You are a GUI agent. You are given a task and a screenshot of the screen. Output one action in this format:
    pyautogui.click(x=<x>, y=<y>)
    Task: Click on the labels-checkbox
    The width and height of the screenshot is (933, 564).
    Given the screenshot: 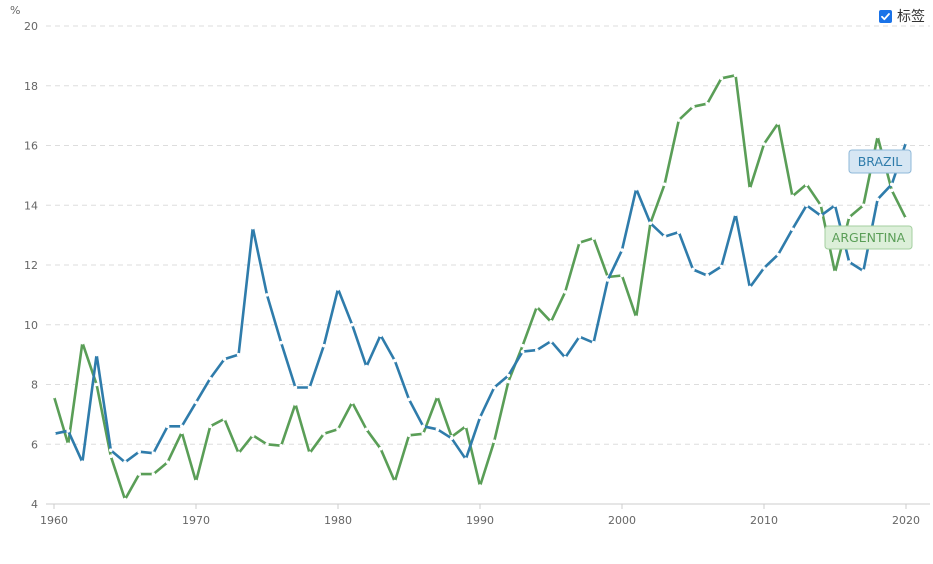 What is the action you would take?
    pyautogui.click(x=885, y=16)
    